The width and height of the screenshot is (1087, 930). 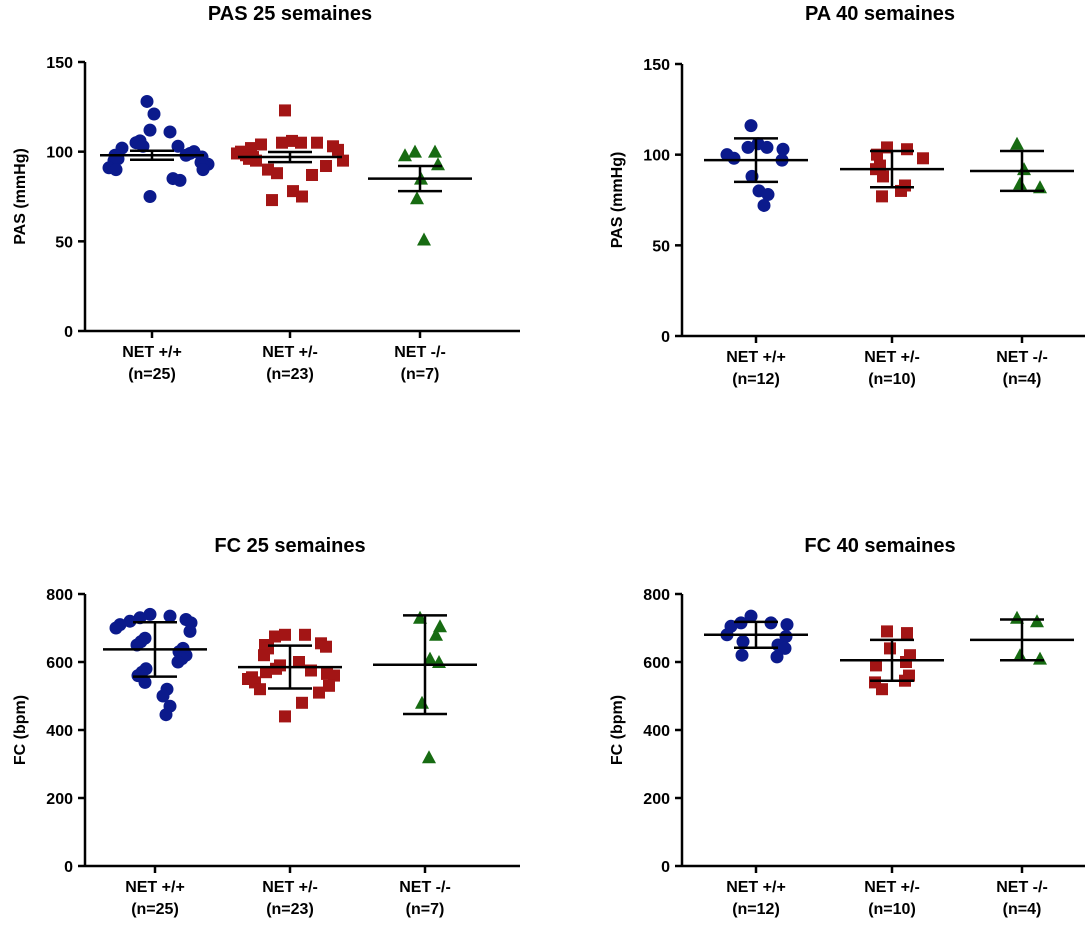 What do you see at coordinates (59, 595) in the screenshot?
I see `y-tick-label: 800` at bounding box center [59, 595].